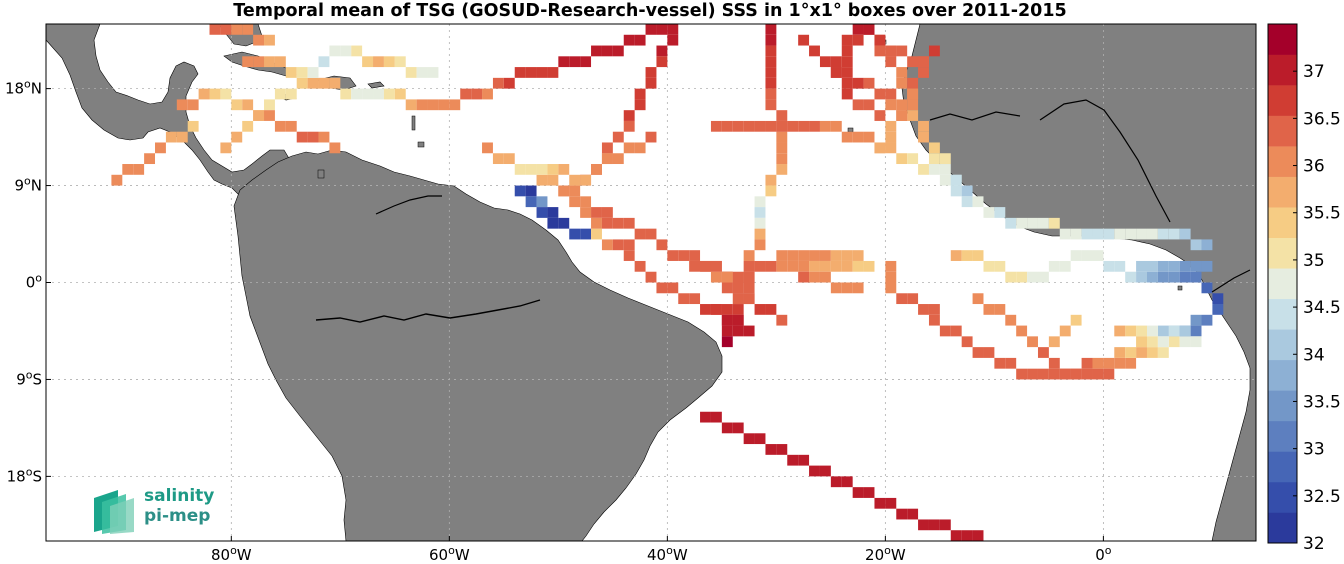 The height and width of the screenshot is (564, 1344). Describe the element at coordinates (661, 550) in the screenshot. I see `longitude-labels: 80oW 60oW 40oW 20oW 0o` at that location.